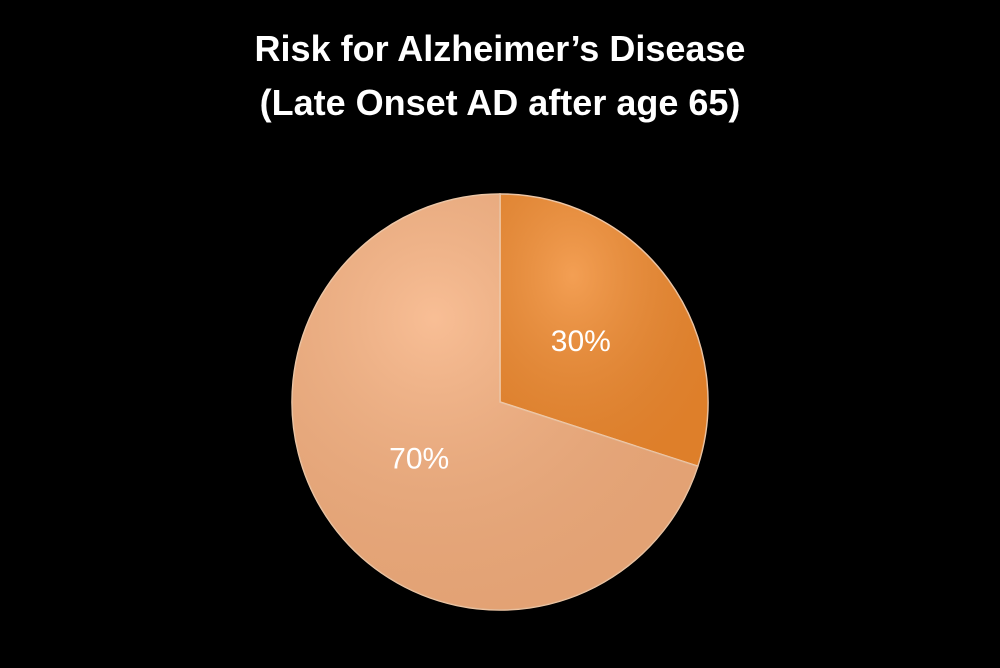 This screenshot has width=1000, height=668. I want to click on slice-label-30: 30%, so click(581, 341).